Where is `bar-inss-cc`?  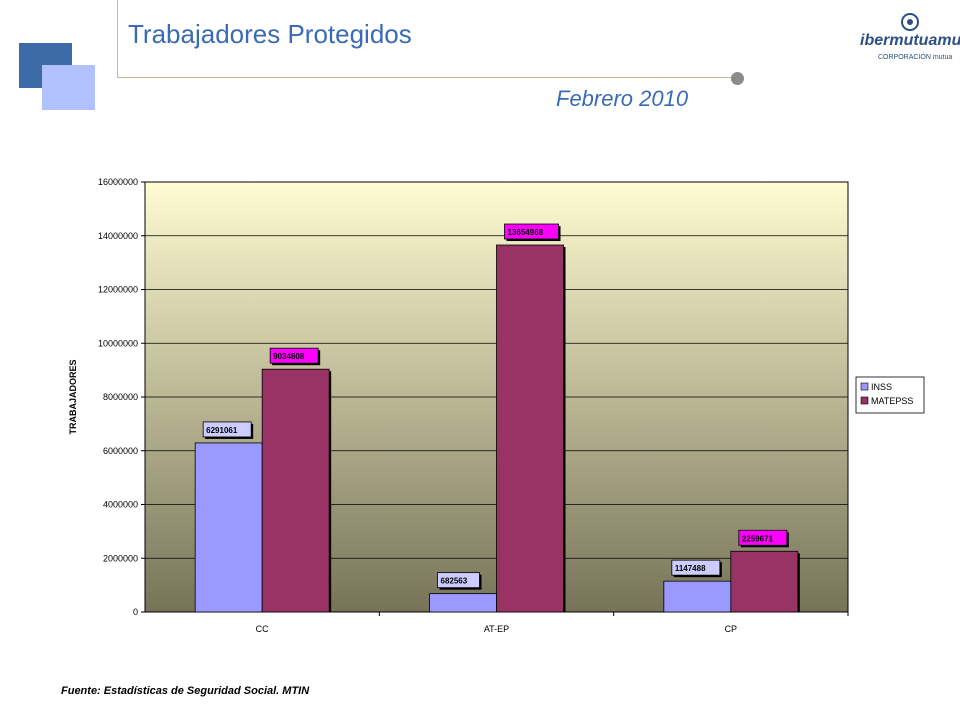
bar-inss-cc is located at coordinates (228, 527).